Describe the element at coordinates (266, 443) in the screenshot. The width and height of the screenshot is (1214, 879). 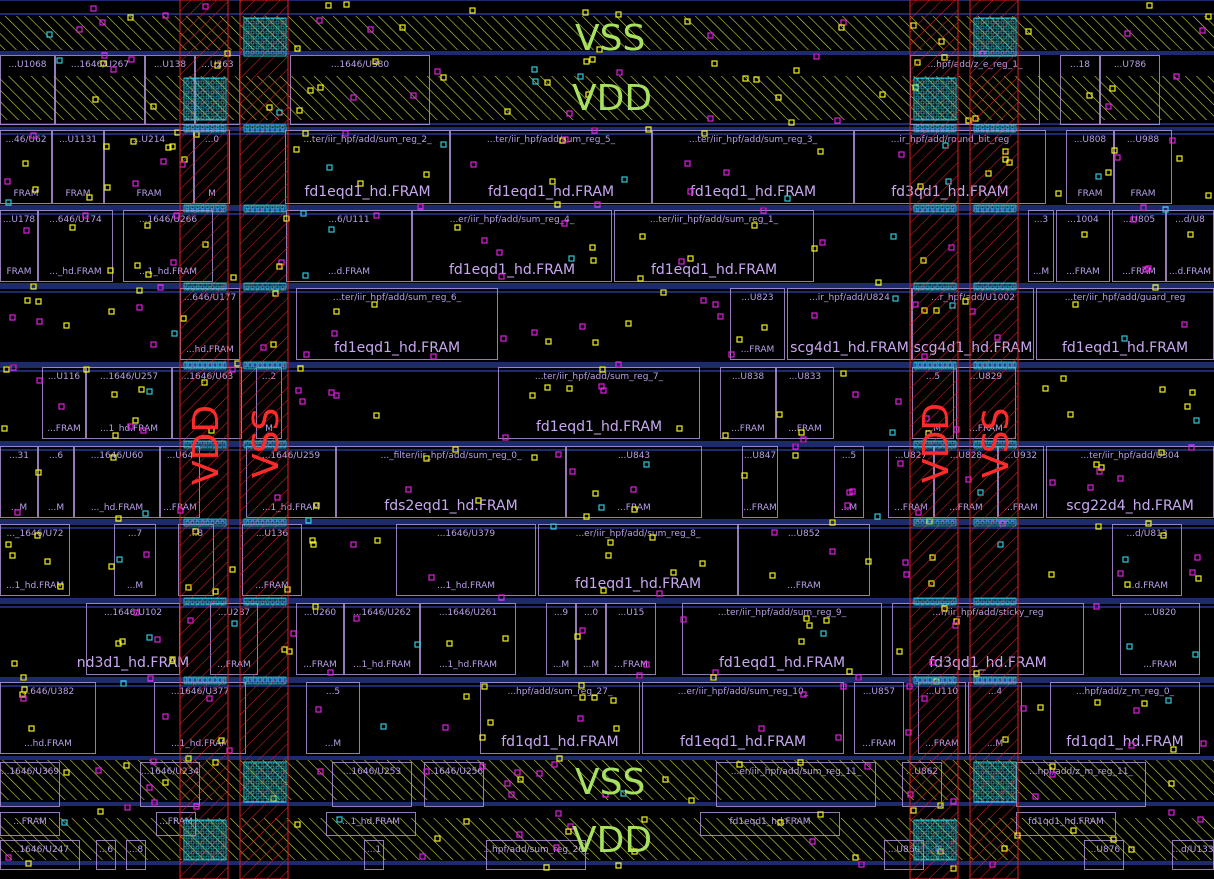
I see `vss-strap-label-left: VSS` at that location.